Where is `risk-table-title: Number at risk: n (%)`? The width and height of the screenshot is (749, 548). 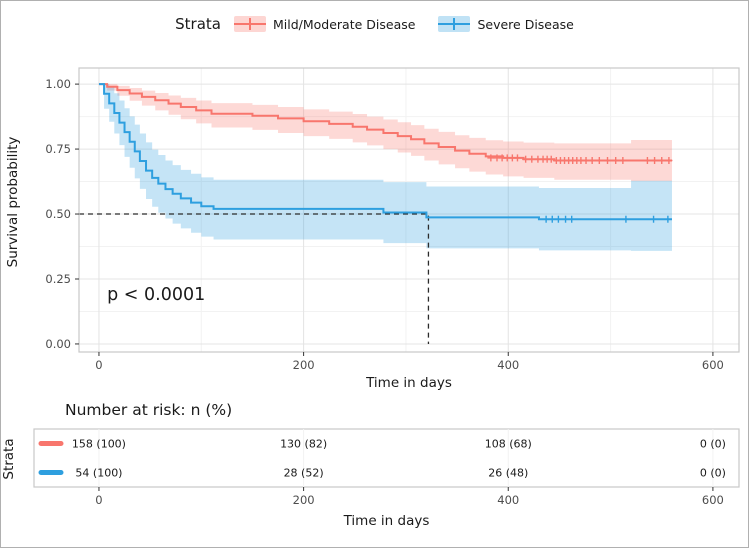
risk-table-title: Number at risk: n (%) is located at coordinates (149, 410).